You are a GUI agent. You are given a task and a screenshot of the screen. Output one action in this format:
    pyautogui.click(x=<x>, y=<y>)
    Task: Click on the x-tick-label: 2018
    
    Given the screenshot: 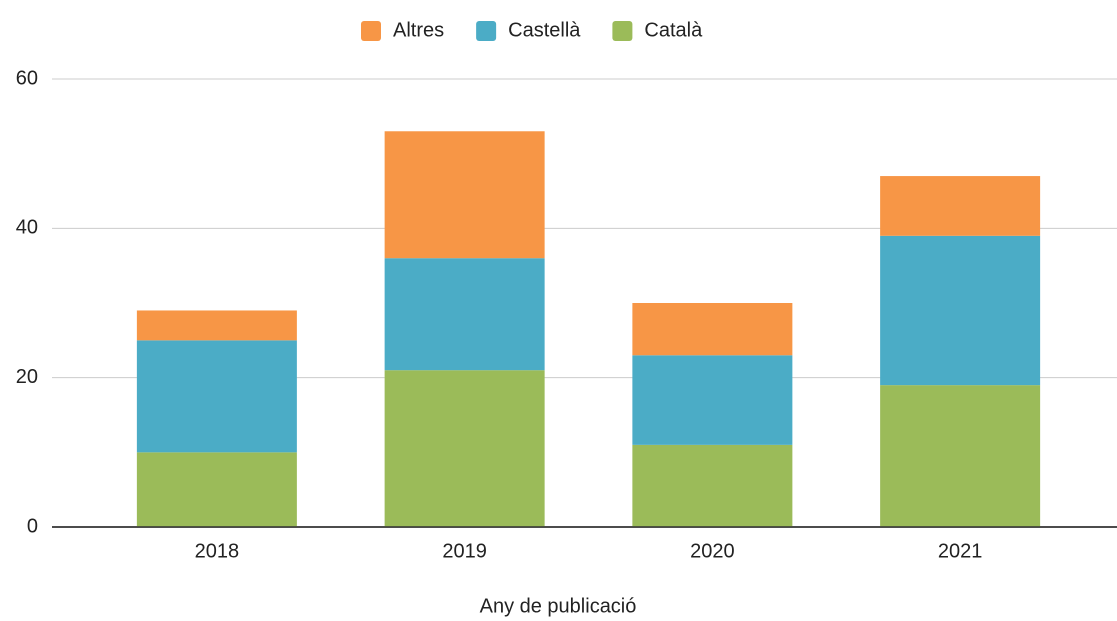 What is the action you would take?
    pyautogui.click(x=217, y=551)
    